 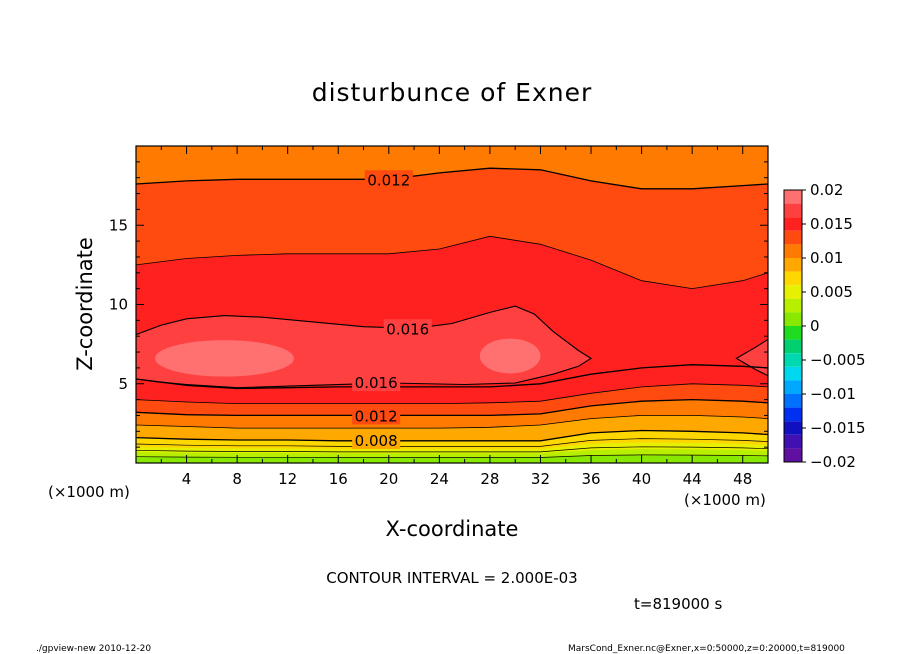 I want to click on contour-line-0.014-upper, so click(x=452, y=262).